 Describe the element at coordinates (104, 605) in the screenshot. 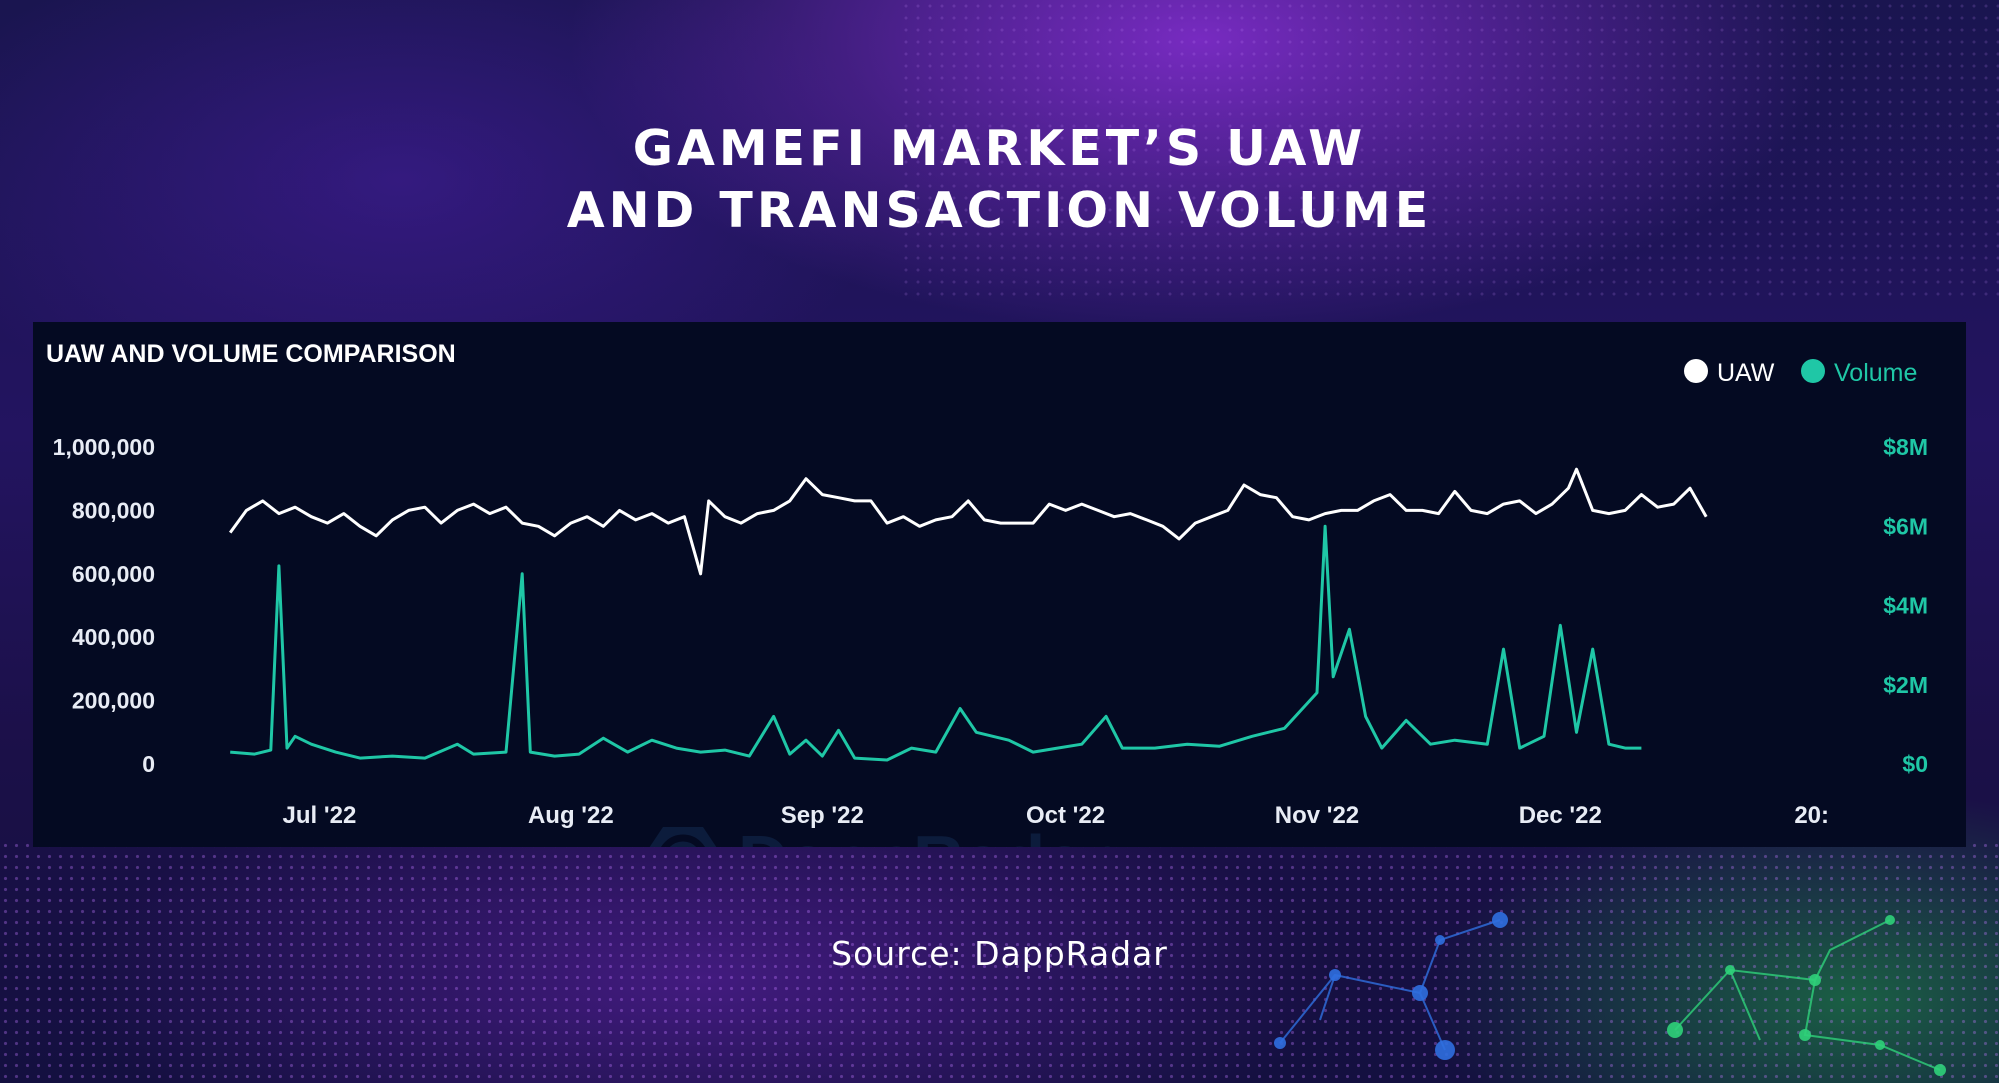

I see `y-axis-left: 1,000,000 800,000 600,000 400,000 200,000 0` at that location.